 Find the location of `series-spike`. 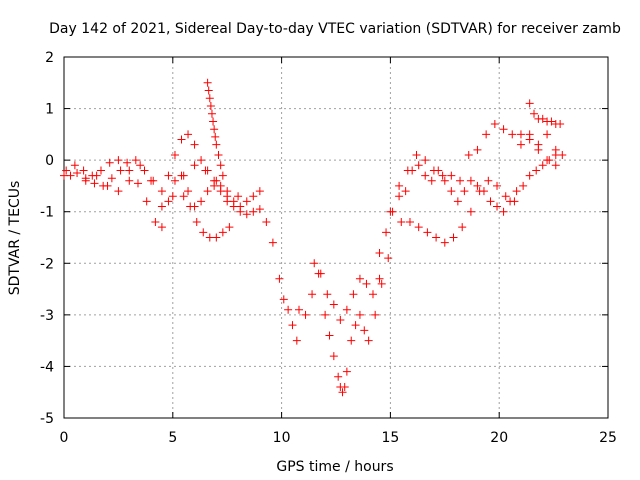

series-spike is located at coordinates (215, 129).